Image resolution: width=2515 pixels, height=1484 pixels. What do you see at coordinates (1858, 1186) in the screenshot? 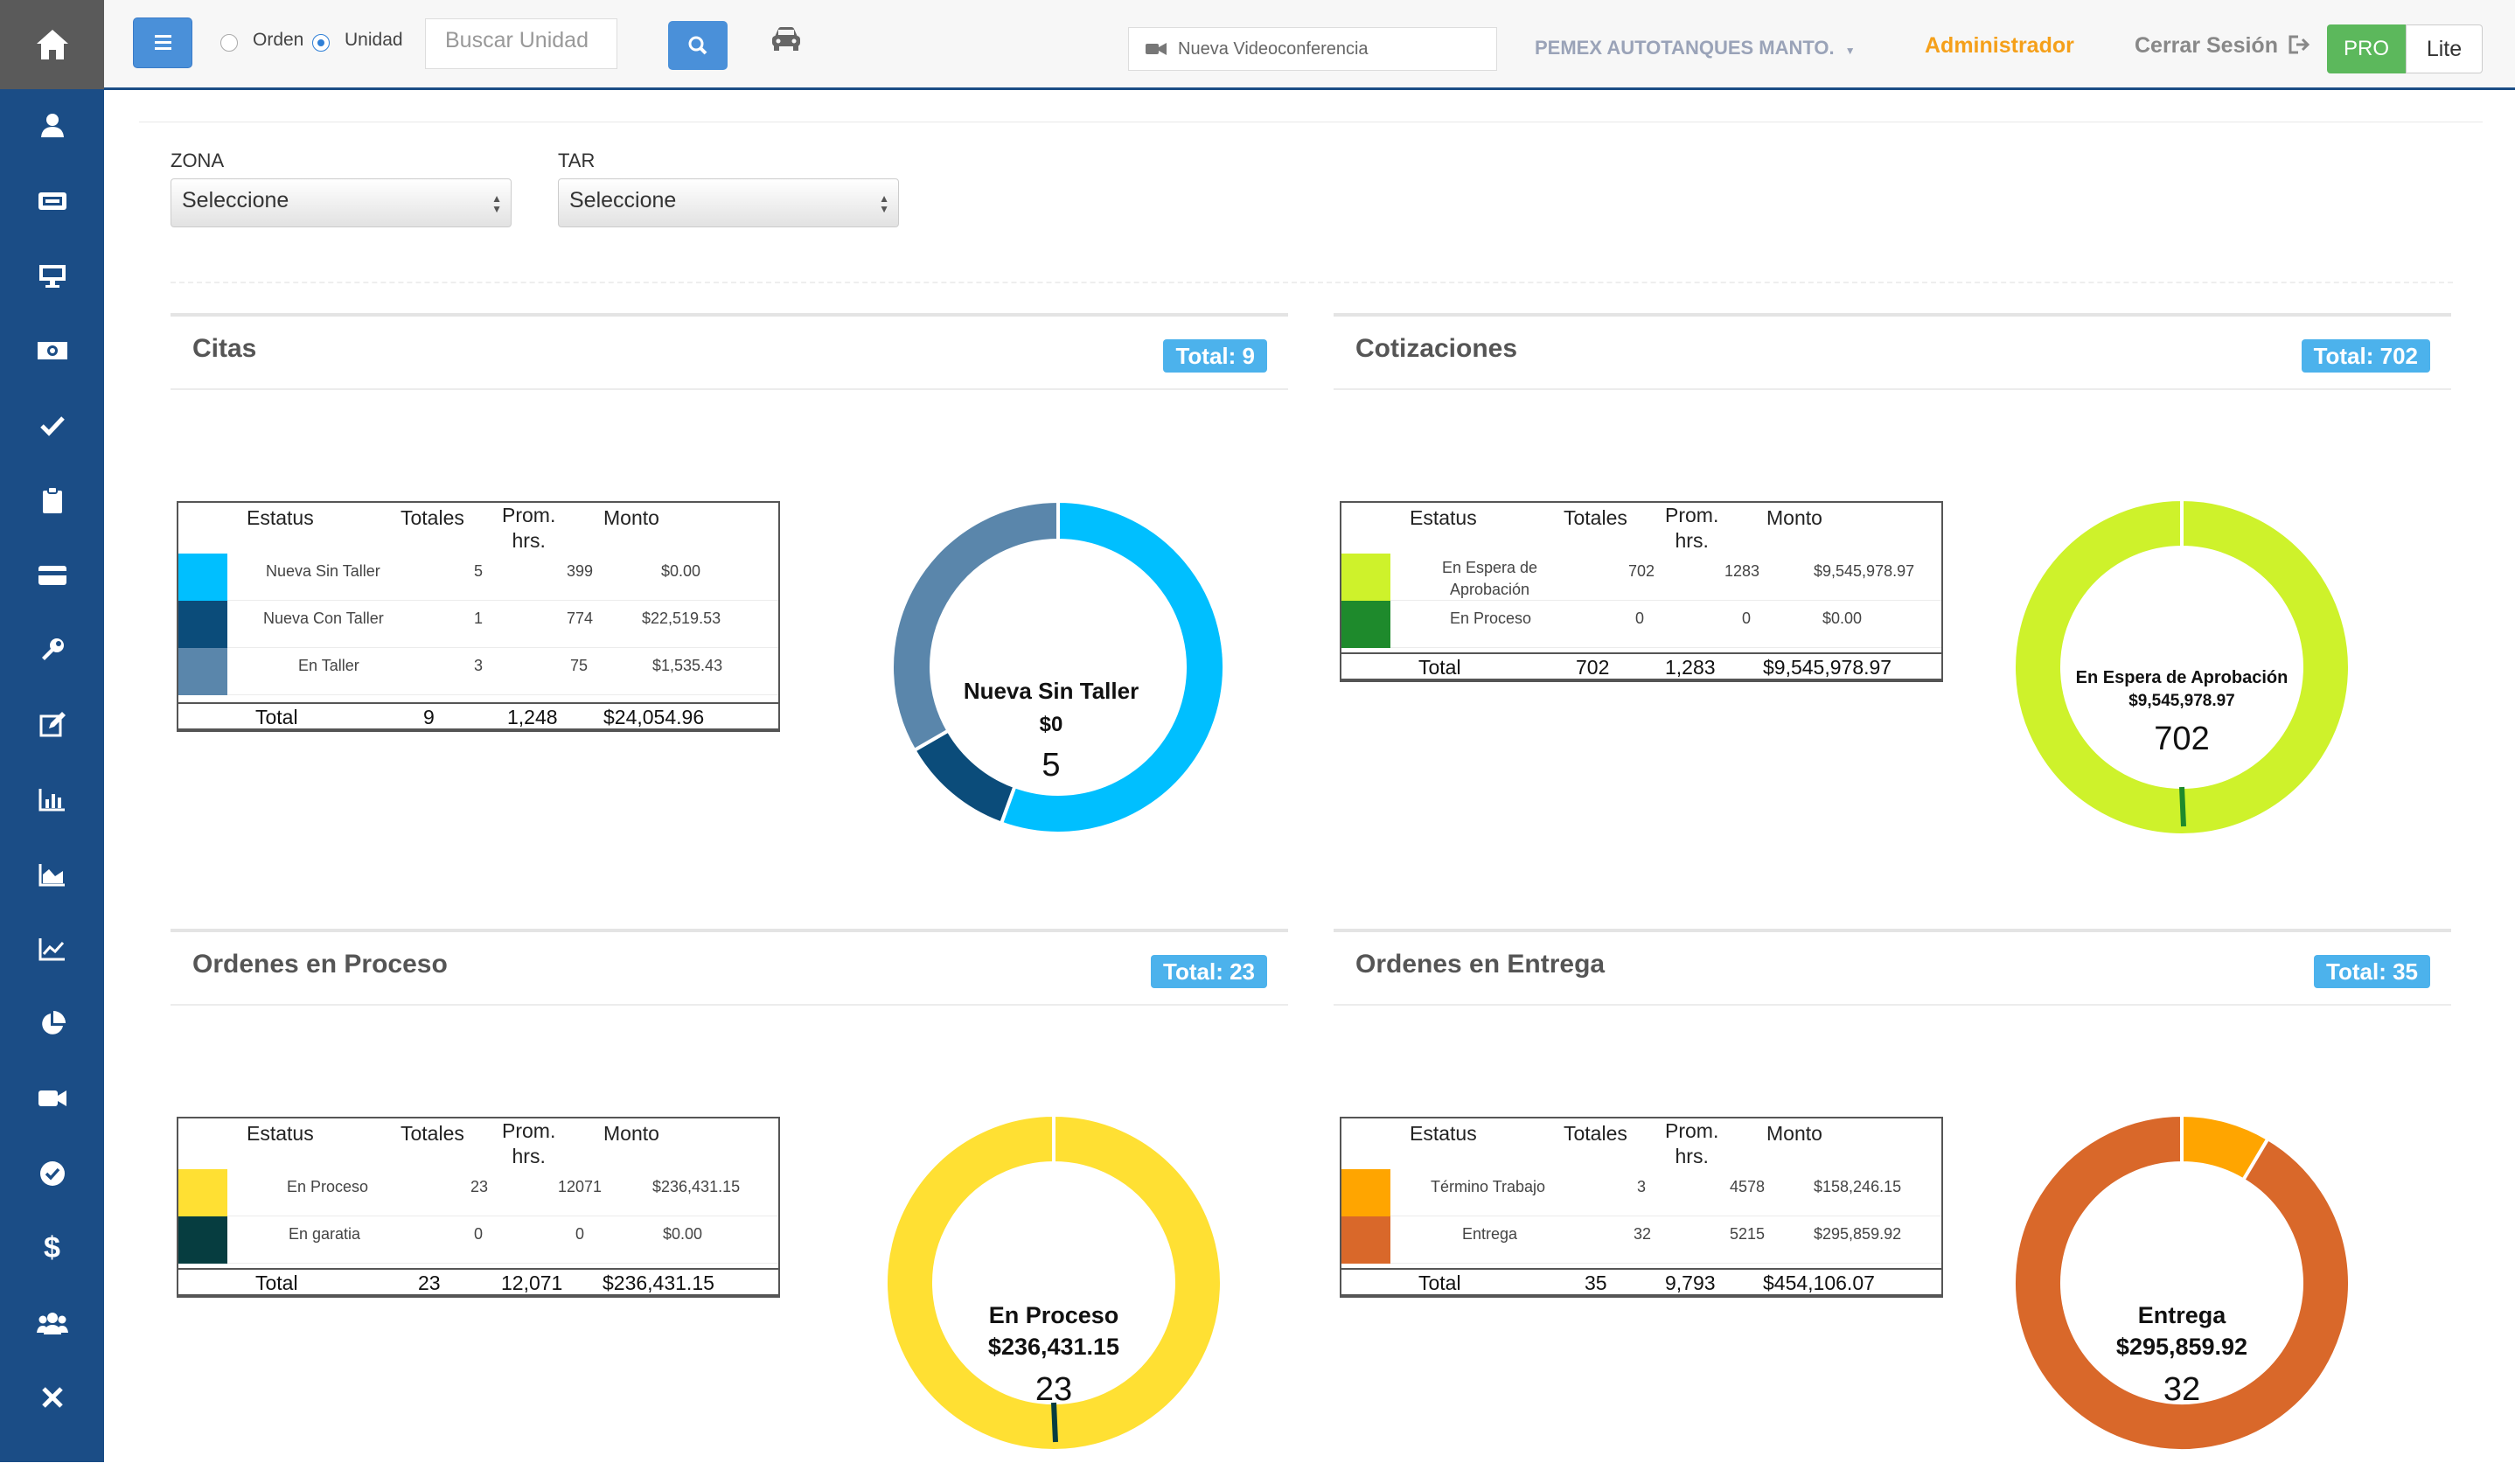
I see `cell-monto: $158,246.15` at bounding box center [1858, 1186].